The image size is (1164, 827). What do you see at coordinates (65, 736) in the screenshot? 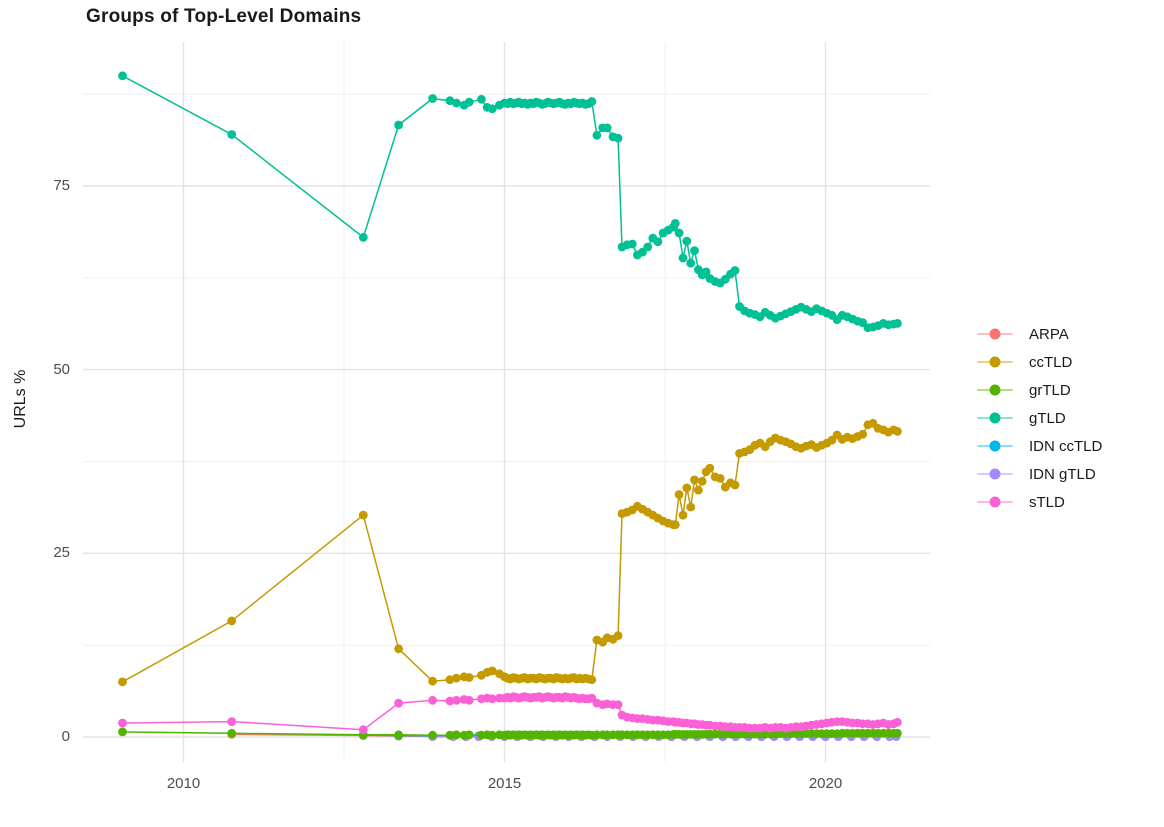
I see `y-tick-label: 0` at bounding box center [65, 736].